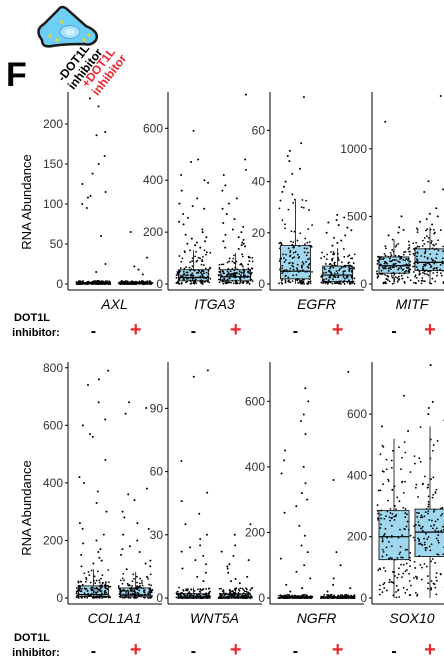 The width and height of the screenshot is (444, 659). Describe the element at coordinates (338, 249) in the screenshot. I see `box-group-plus` at that location.